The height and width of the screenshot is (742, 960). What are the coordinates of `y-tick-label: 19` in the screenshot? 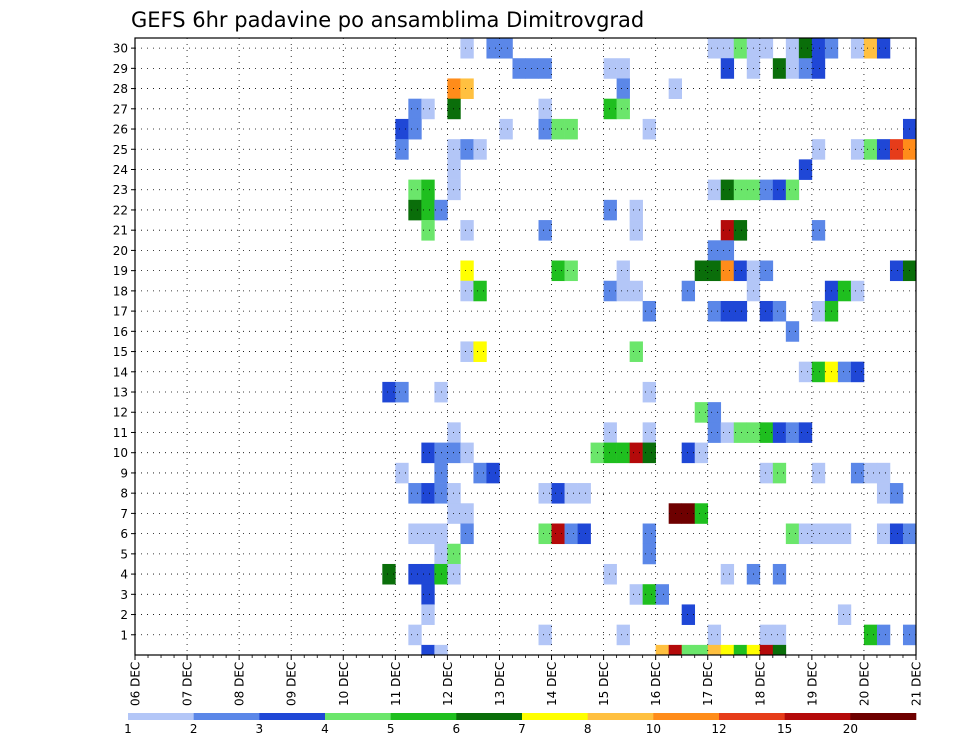 It's located at (120, 271).